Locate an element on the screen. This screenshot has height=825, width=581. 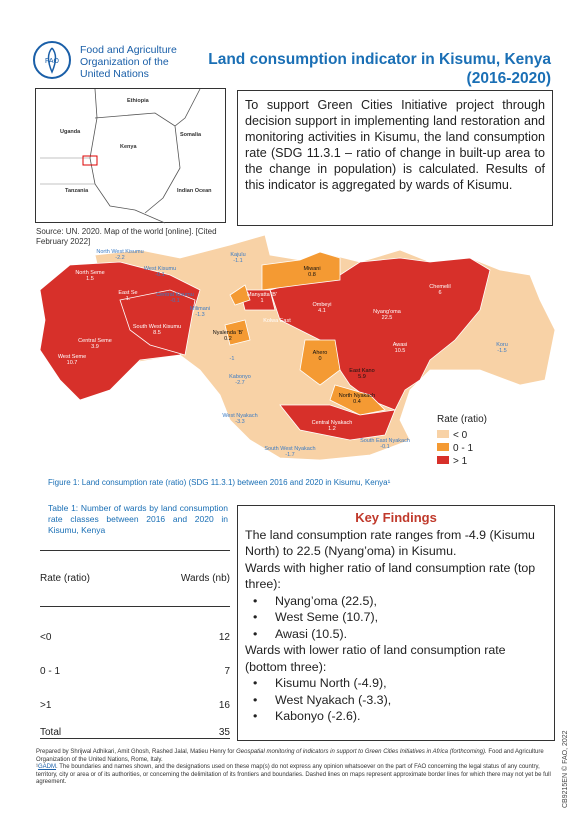
table-cell: >1 is located at coordinates (46, 705).